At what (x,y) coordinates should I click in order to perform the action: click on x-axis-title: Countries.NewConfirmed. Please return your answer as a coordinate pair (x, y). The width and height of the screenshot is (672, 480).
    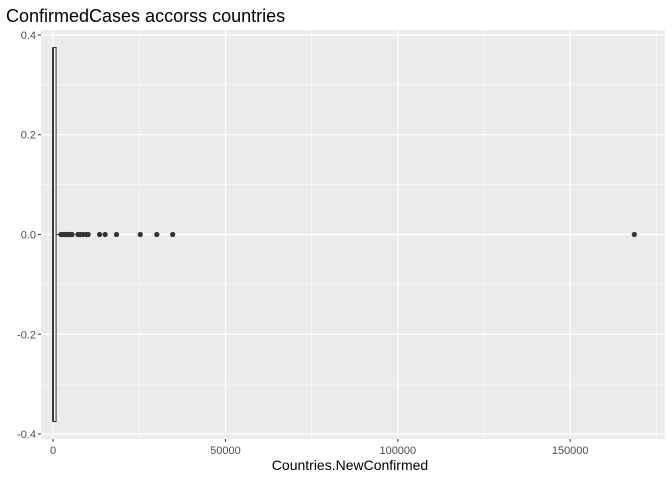
    Looking at the image, I should click on (350, 465).